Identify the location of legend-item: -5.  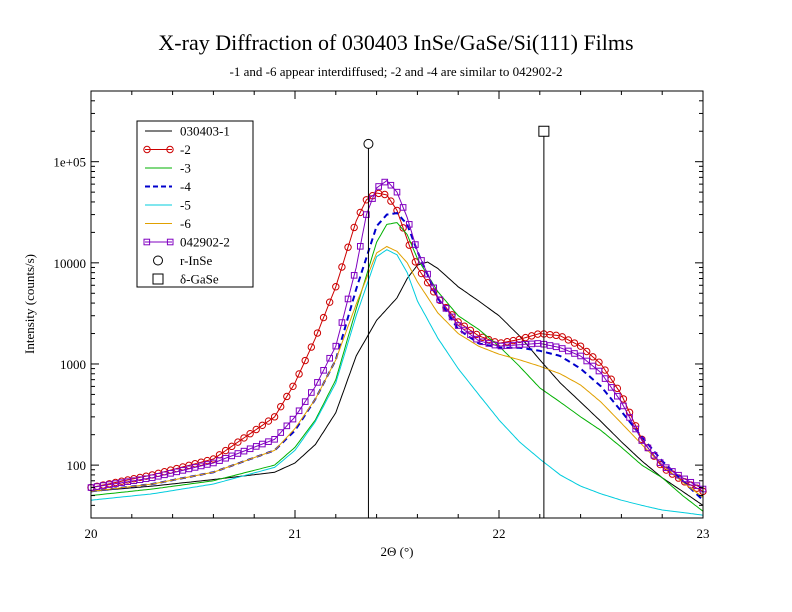
(168, 205).